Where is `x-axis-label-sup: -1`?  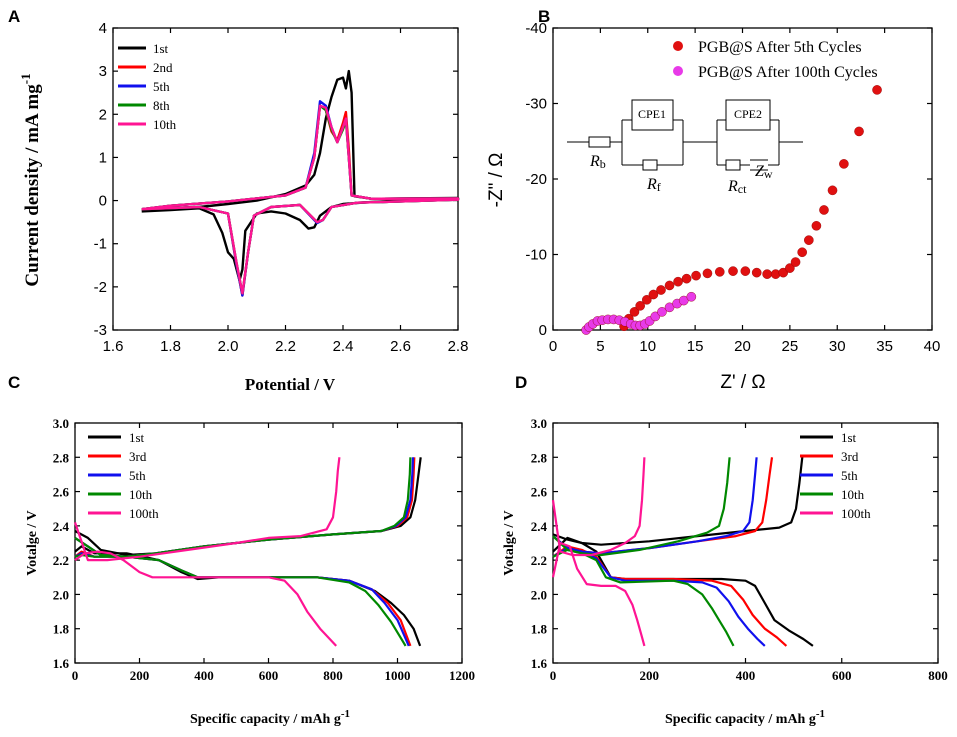 x-axis-label-sup: -1 is located at coordinates (820, 714).